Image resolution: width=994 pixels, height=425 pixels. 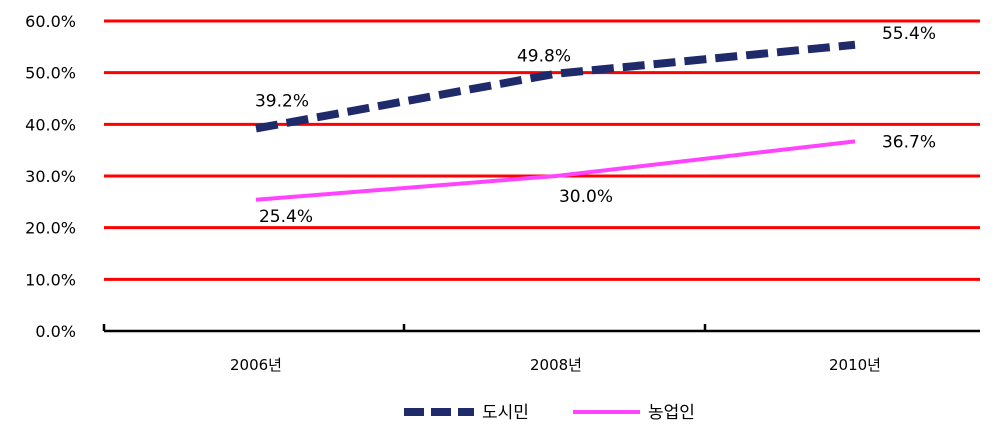 I want to click on x-tick-label: 2008년, so click(x=556, y=365).